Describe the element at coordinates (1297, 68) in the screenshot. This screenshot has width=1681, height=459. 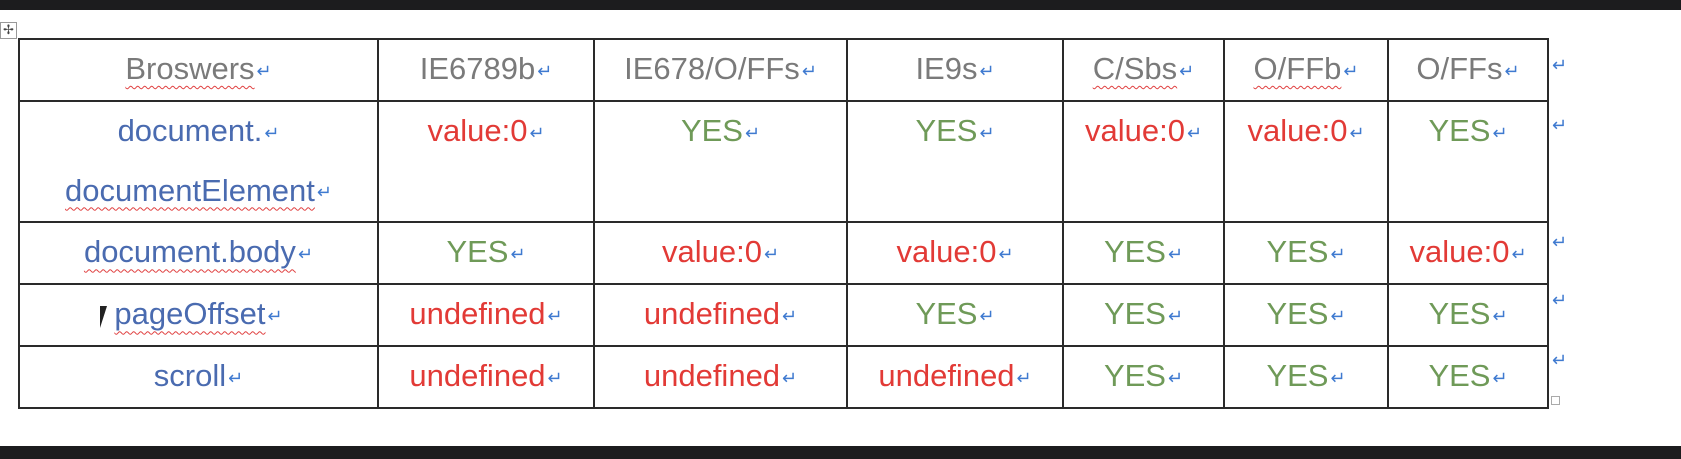
I see `cell-text: O/FFb` at that location.